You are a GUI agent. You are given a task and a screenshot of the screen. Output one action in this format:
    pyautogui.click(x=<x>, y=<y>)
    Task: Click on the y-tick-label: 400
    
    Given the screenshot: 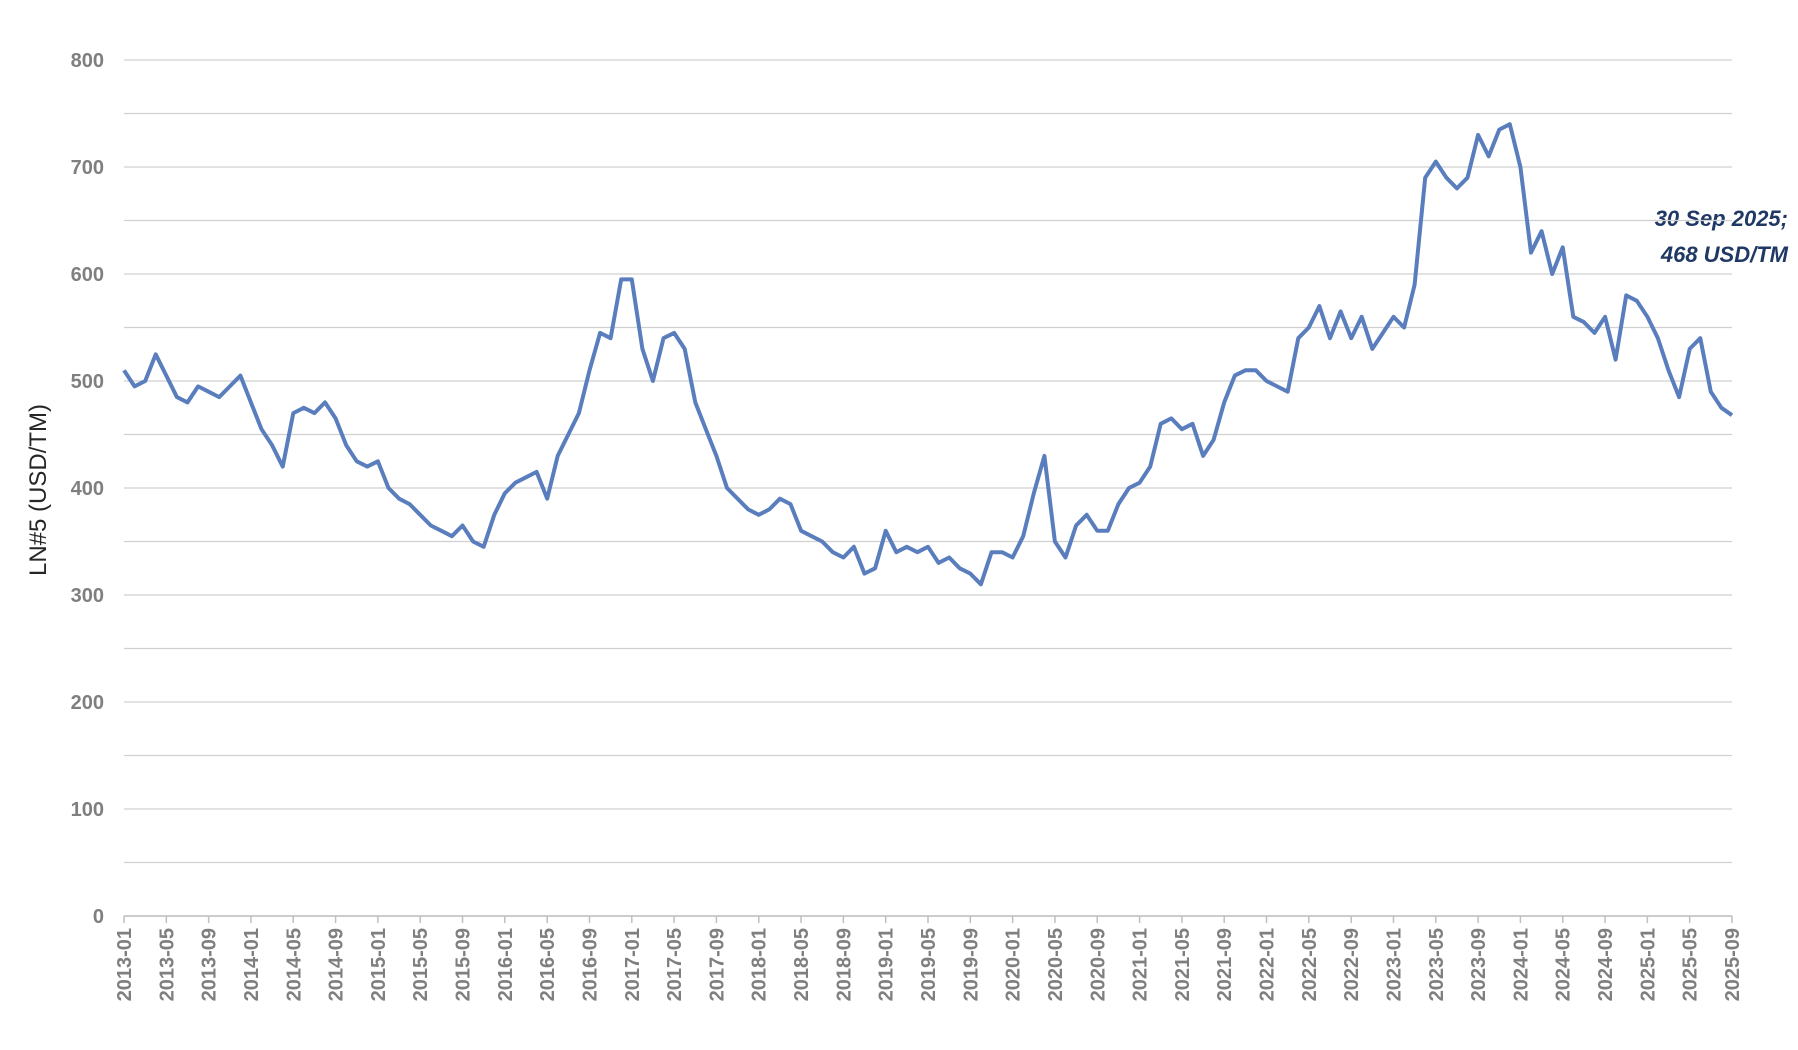 What is the action you would take?
    pyautogui.click(x=87, y=489)
    